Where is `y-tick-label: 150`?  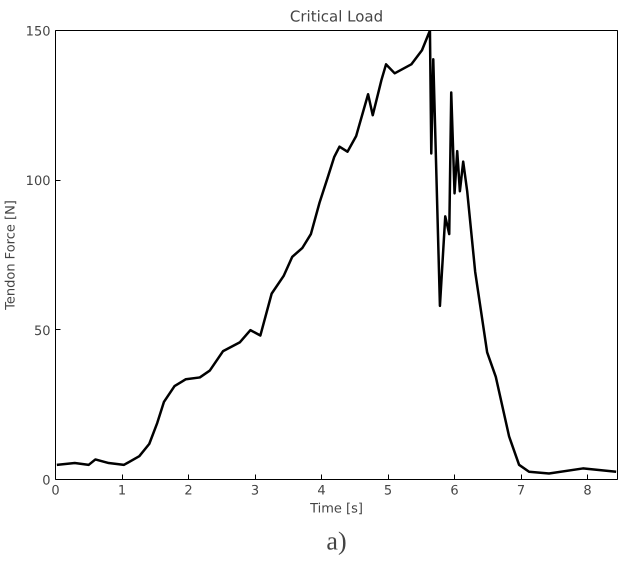
y-tick-label: 150 is located at coordinates (38, 32).